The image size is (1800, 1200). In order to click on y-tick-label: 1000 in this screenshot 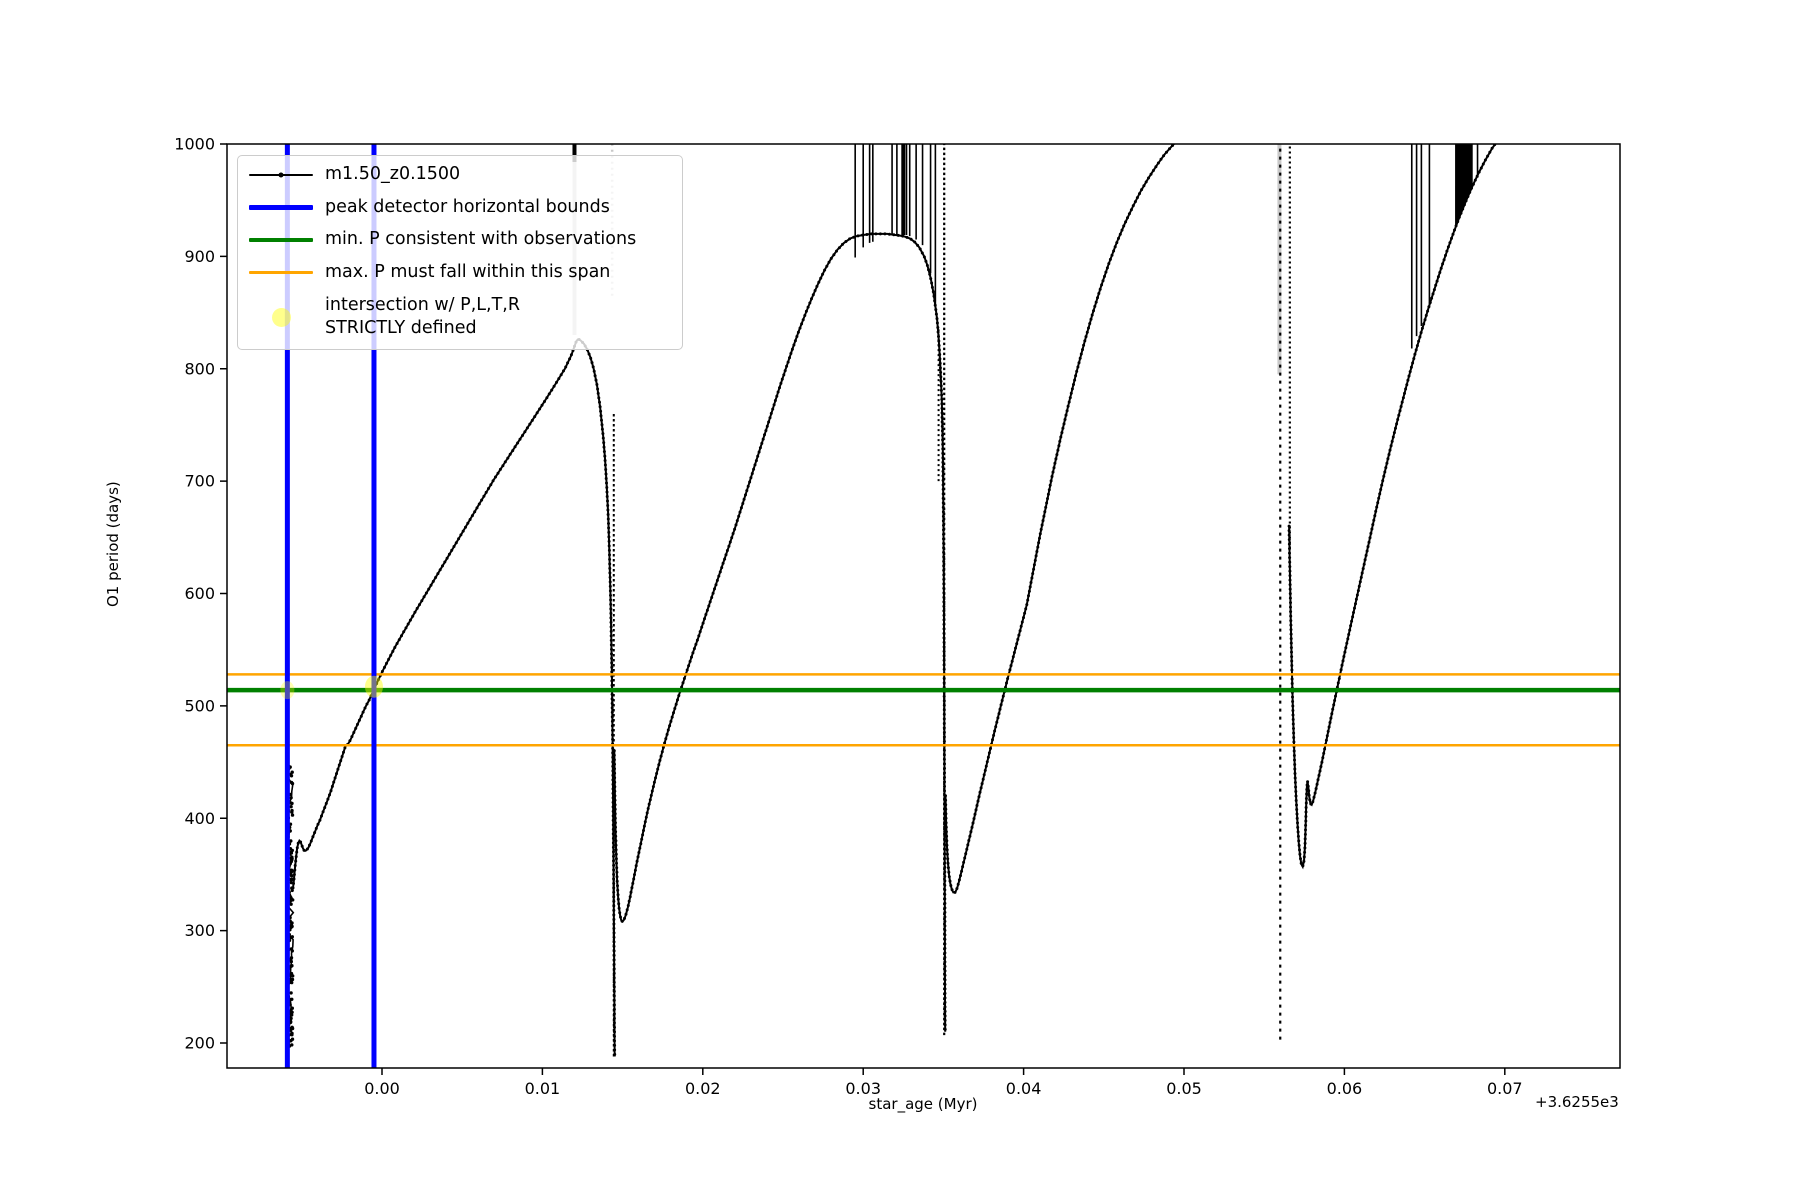, I will do `click(194, 144)`.